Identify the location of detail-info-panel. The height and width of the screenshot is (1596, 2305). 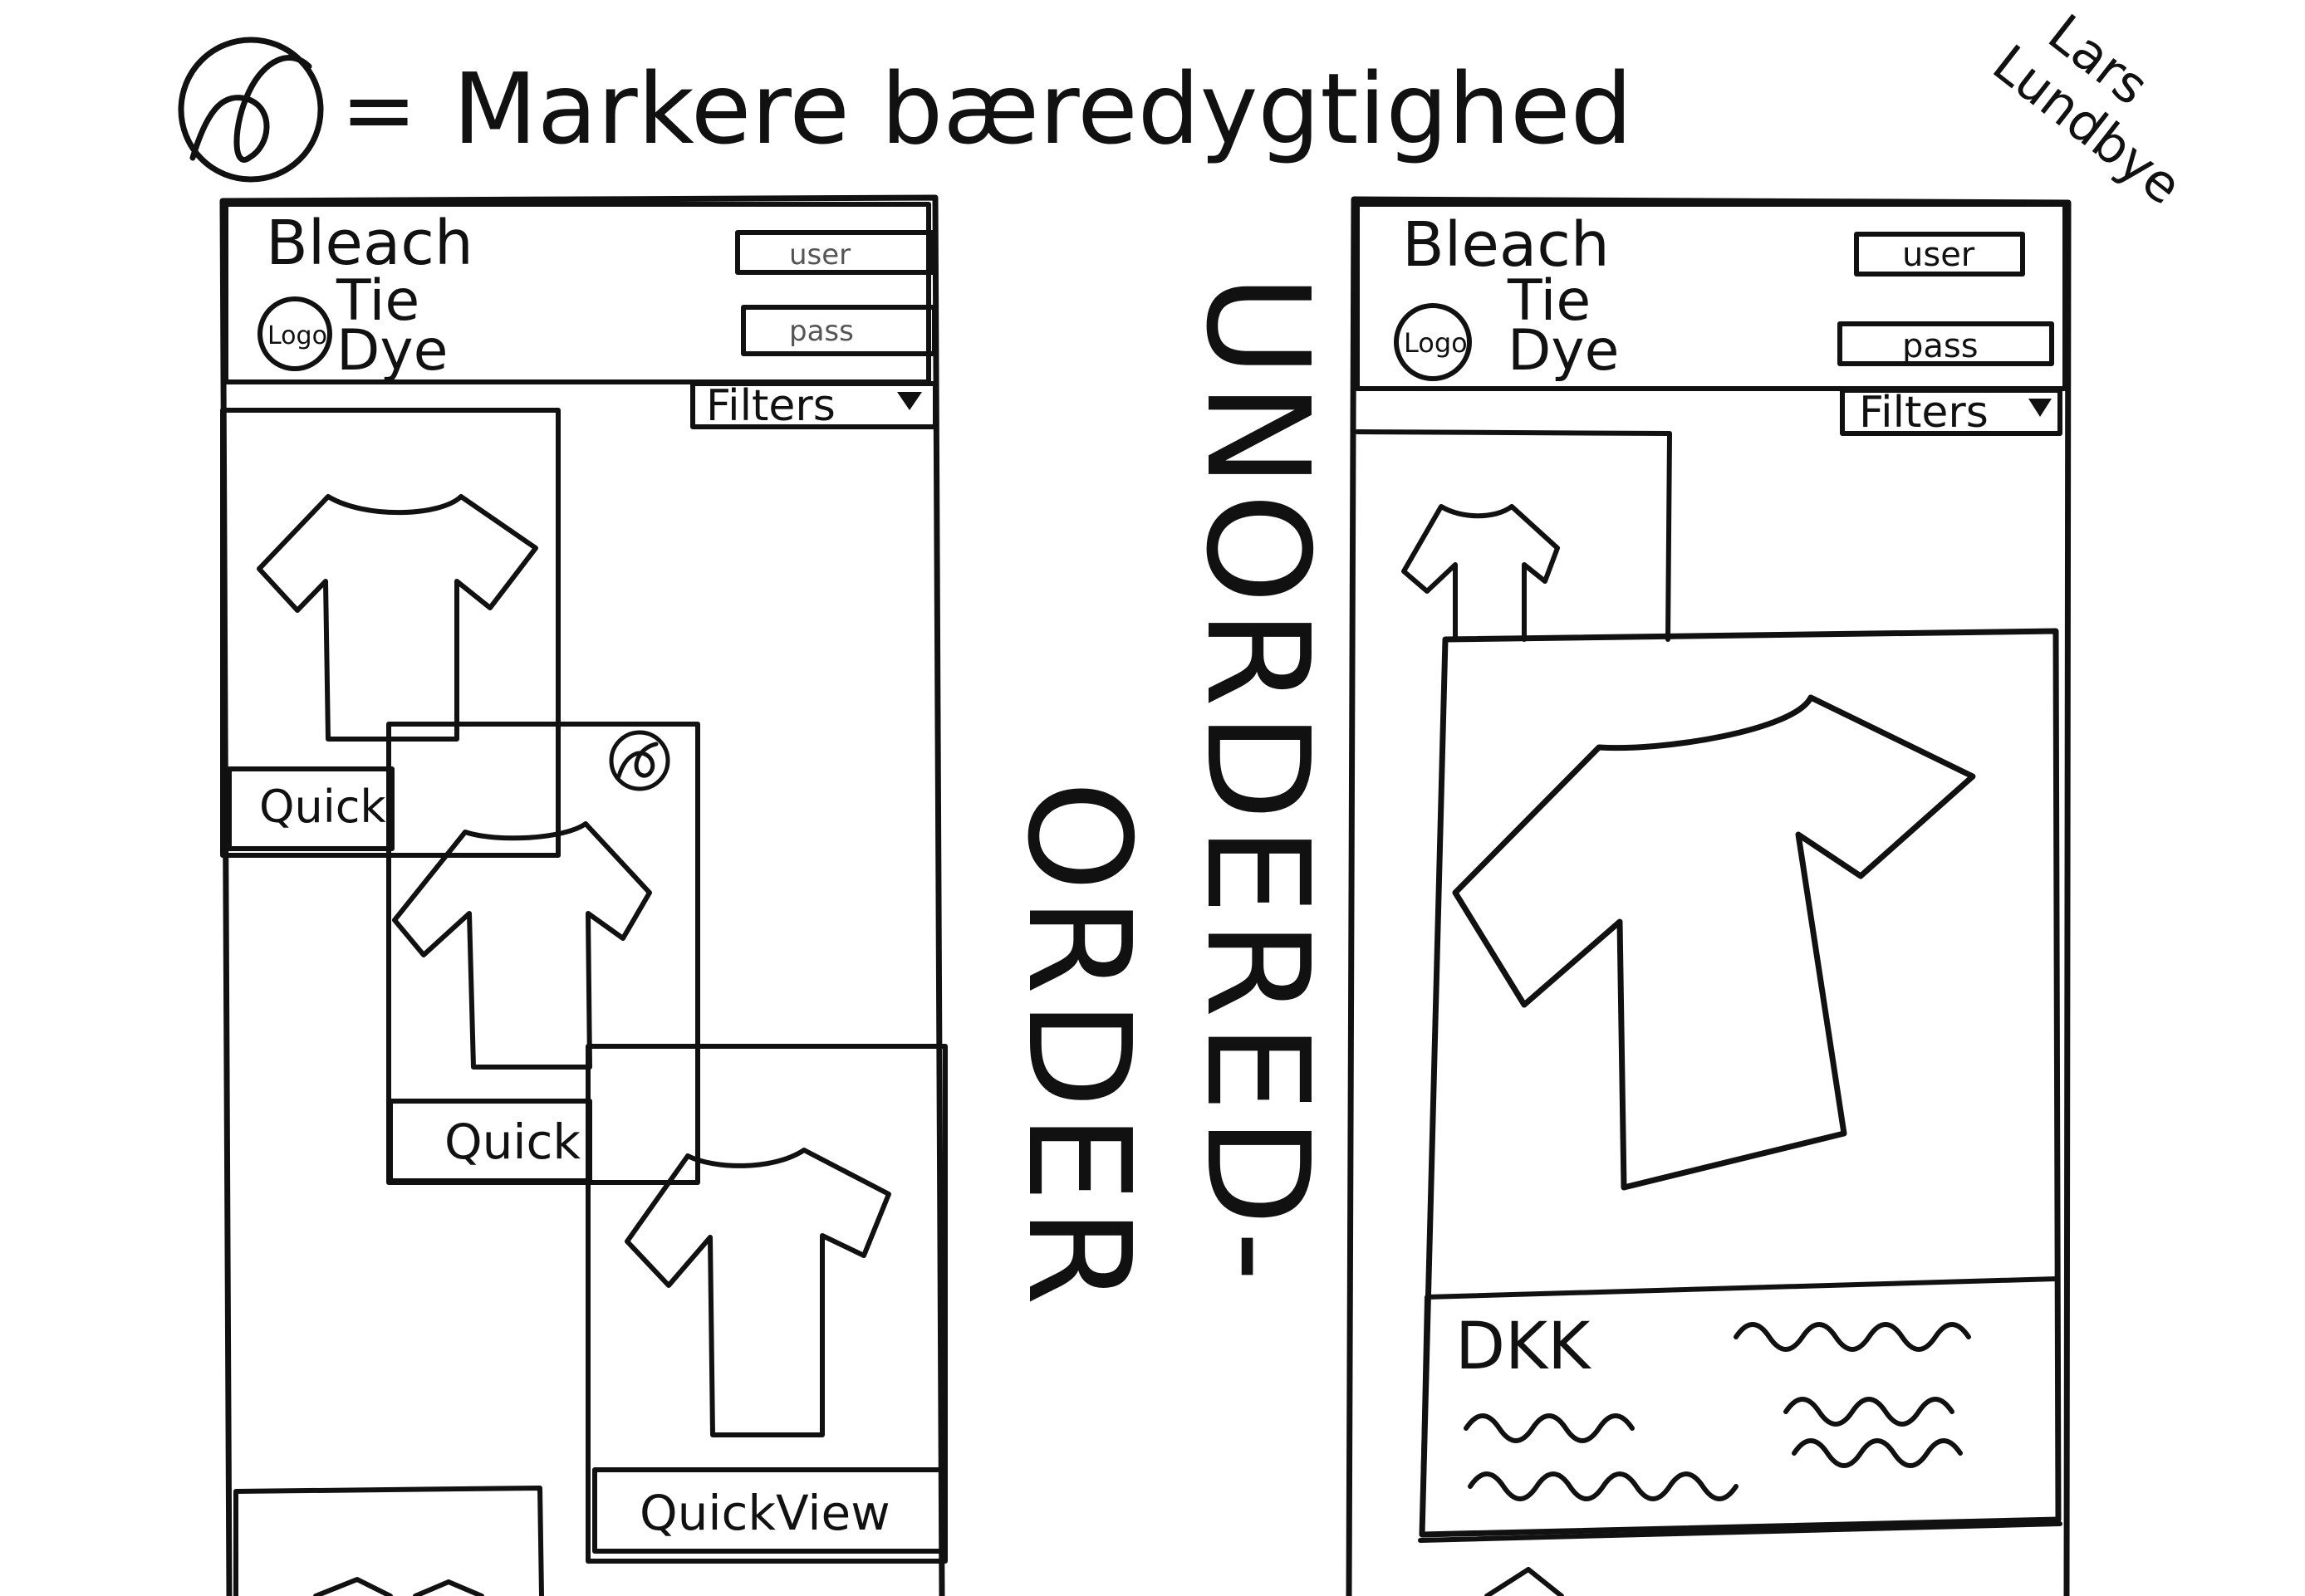
(1739, 1406).